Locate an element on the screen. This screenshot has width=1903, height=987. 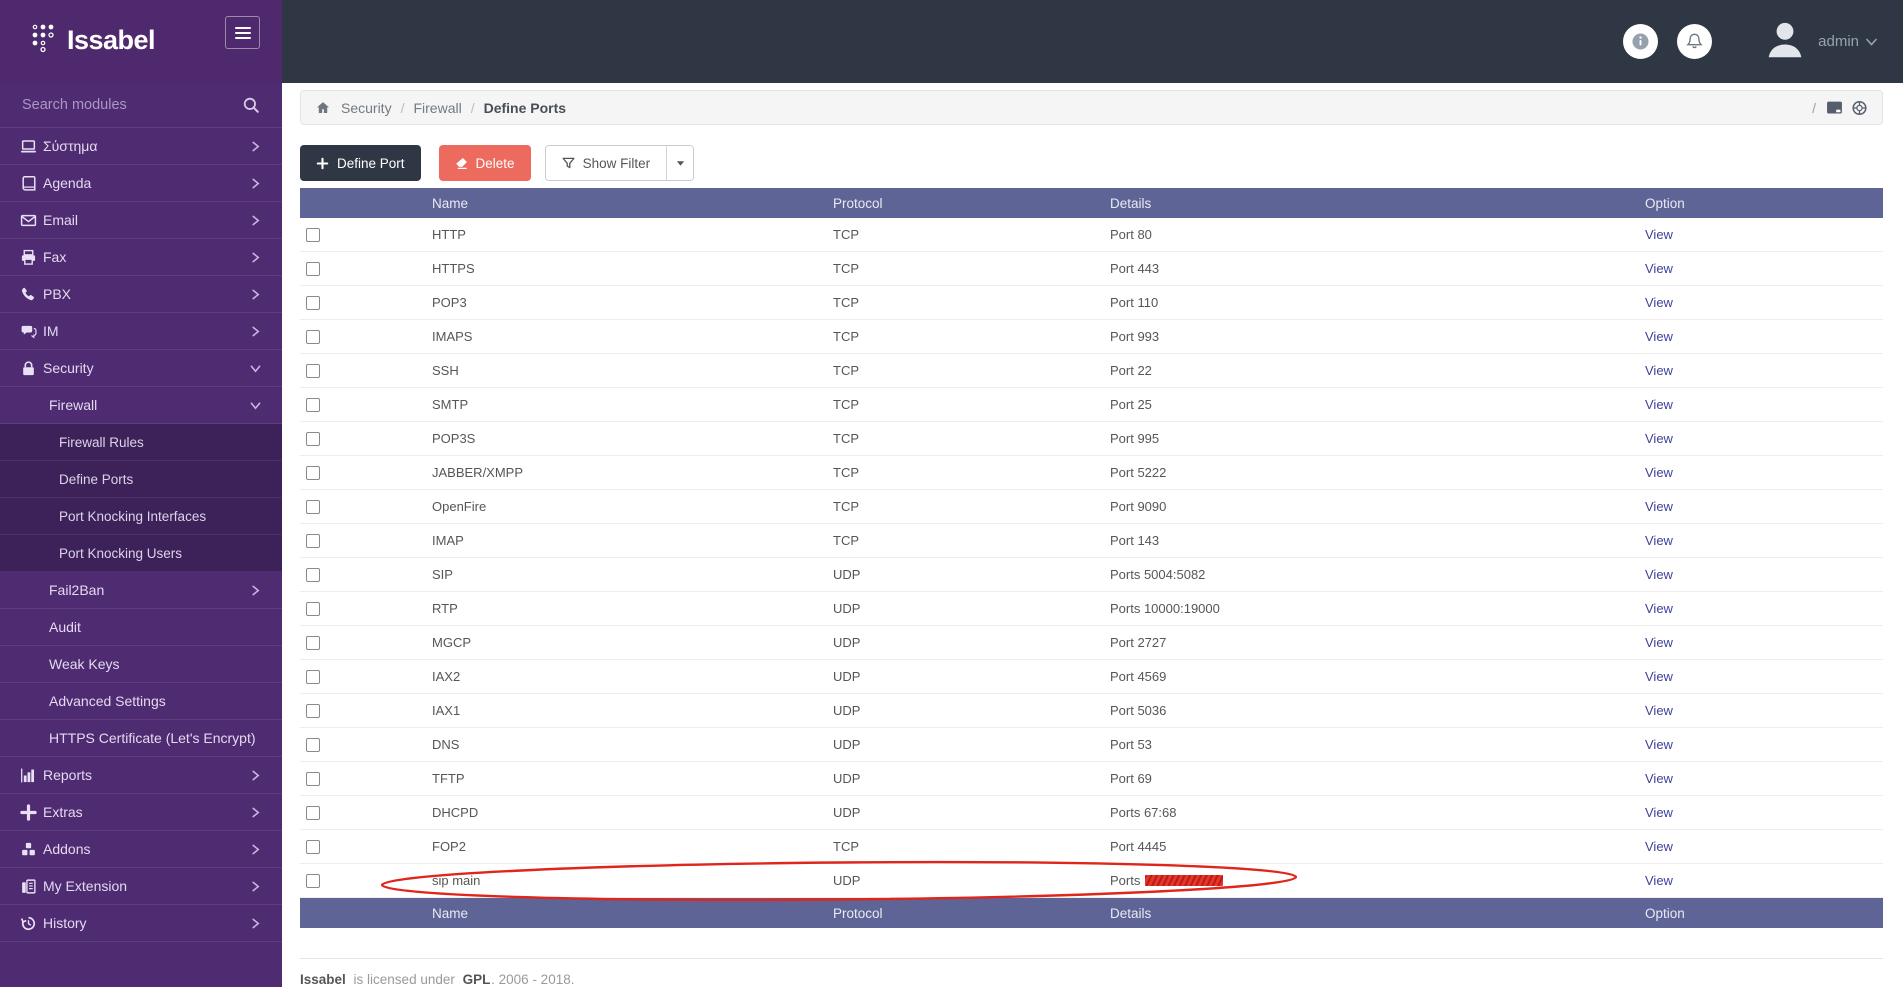
define-port-button: Define Port is located at coordinates (360, 163).